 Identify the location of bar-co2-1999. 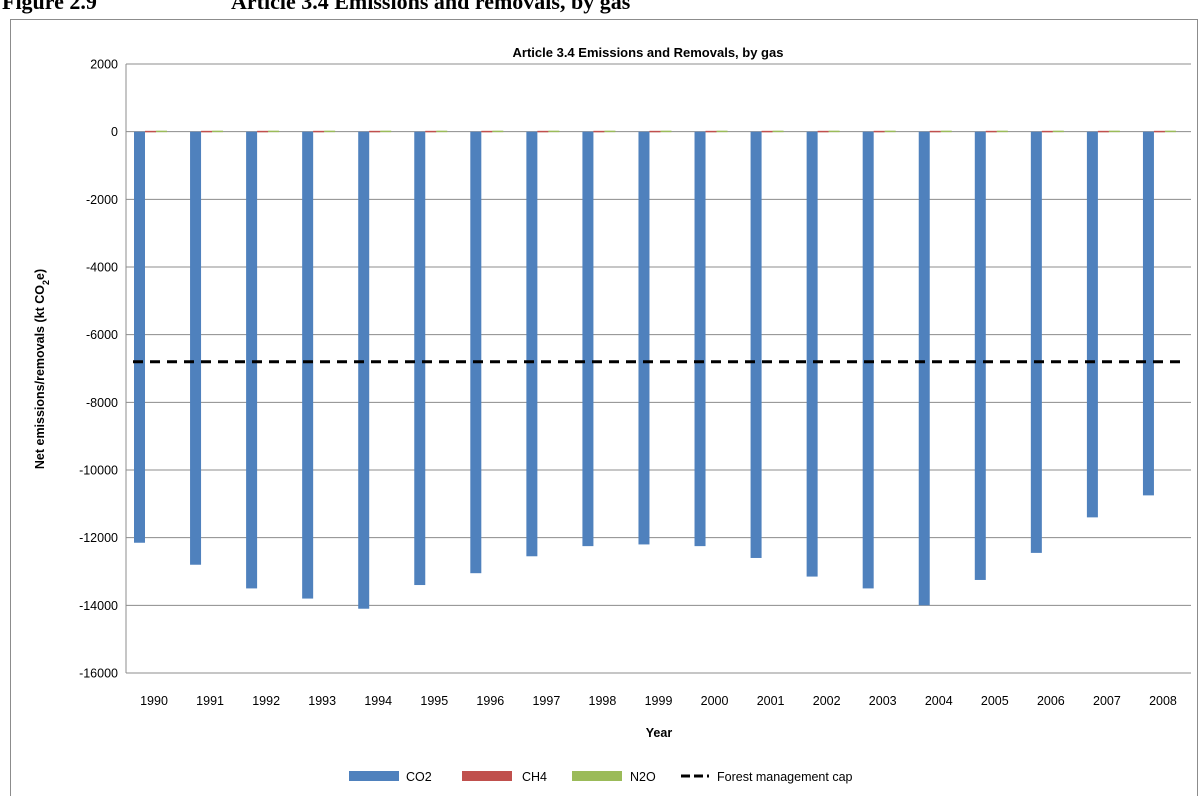
(644, 338).